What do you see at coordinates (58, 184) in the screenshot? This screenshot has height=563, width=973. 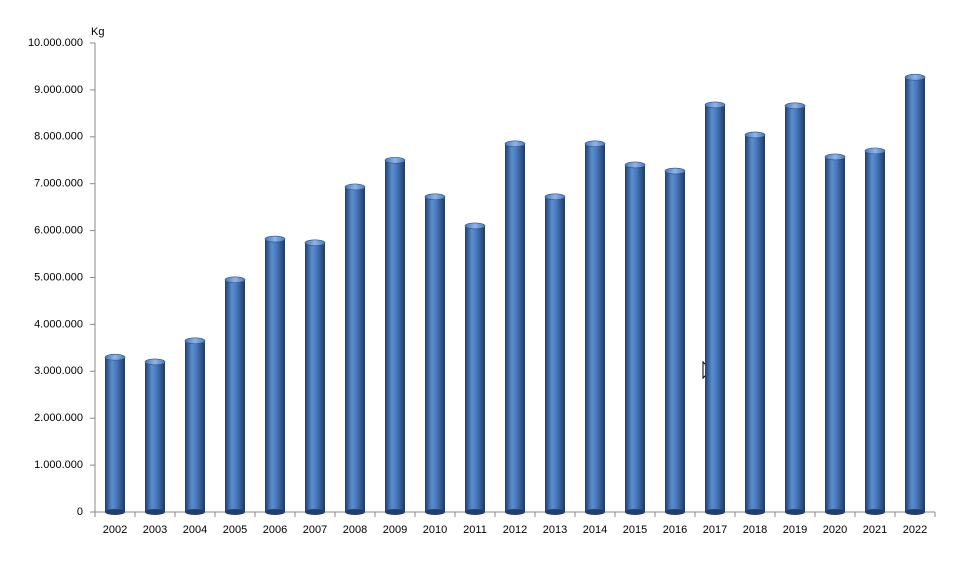 I see `y-tick-label: 7.000.000` at bounding box center [58, 184].